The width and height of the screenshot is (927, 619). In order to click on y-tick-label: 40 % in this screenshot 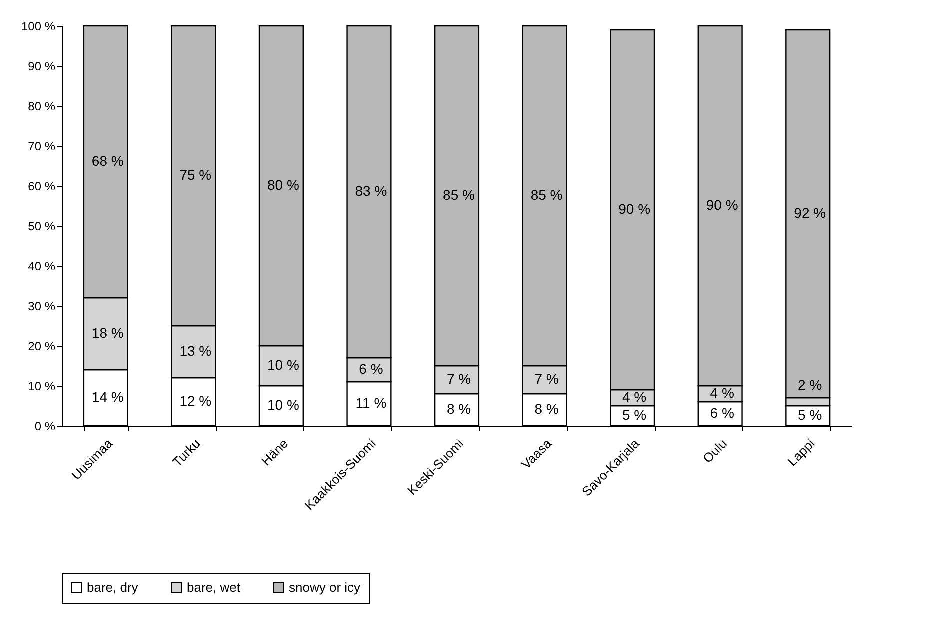, I will do `click(42, 267)`.